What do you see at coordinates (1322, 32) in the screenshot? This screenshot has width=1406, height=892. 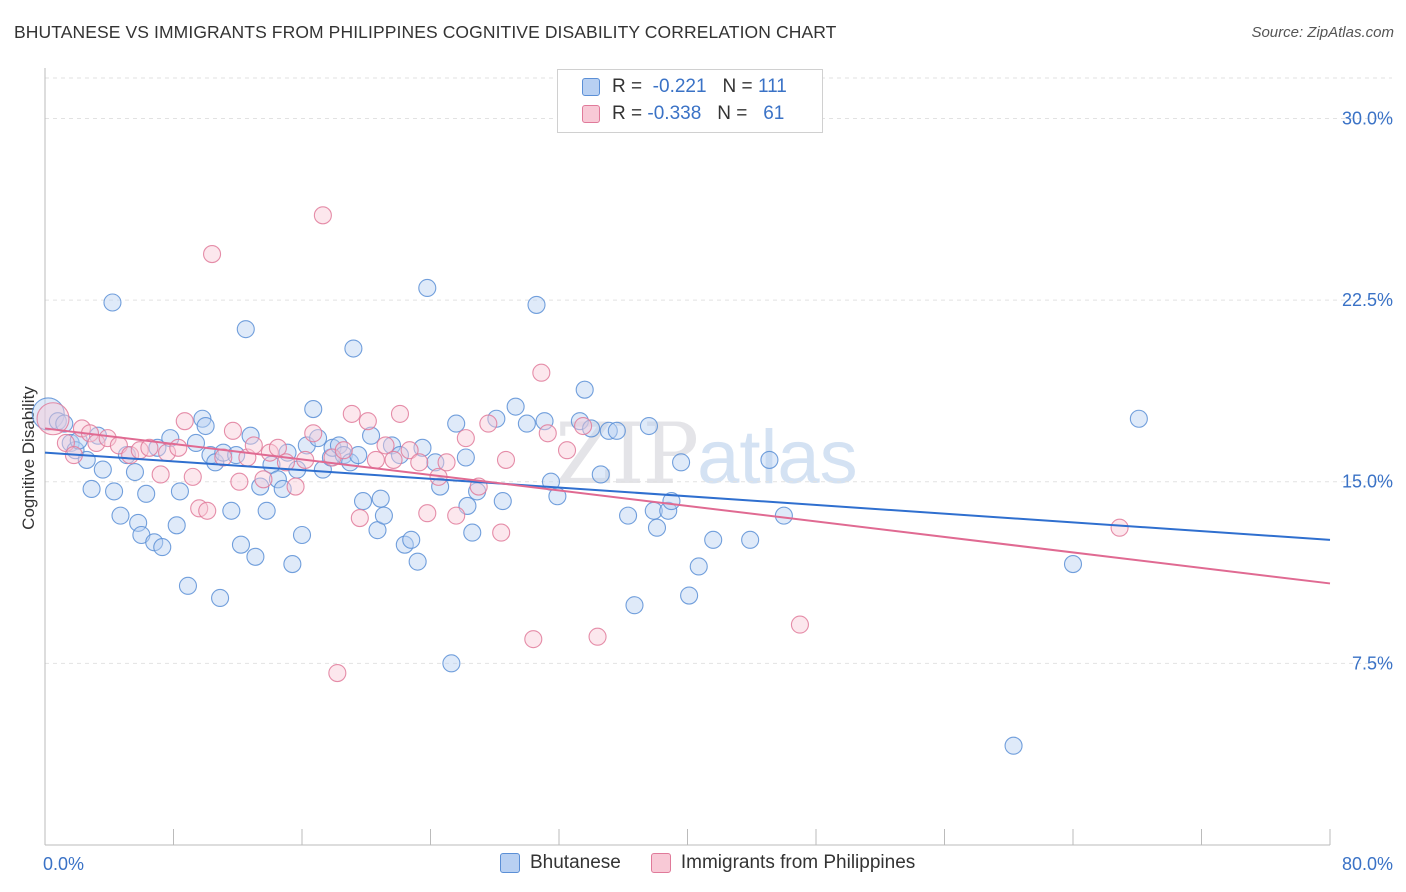 I see `source-label: Source: ZipAtlas.com` at bounding box center [1322, 32].